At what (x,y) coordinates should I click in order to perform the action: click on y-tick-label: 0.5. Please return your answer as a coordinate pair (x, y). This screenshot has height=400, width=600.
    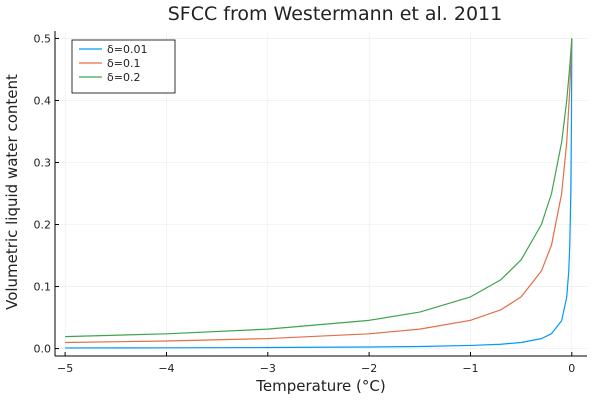
    Looking at the image, I should click on (43, 38).